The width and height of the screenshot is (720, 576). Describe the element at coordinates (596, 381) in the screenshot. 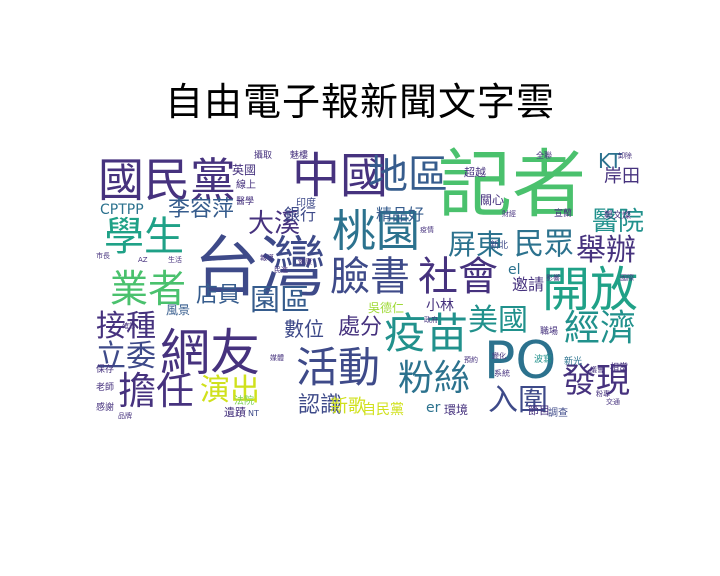

I see `cloud-word: 發現` at that location.